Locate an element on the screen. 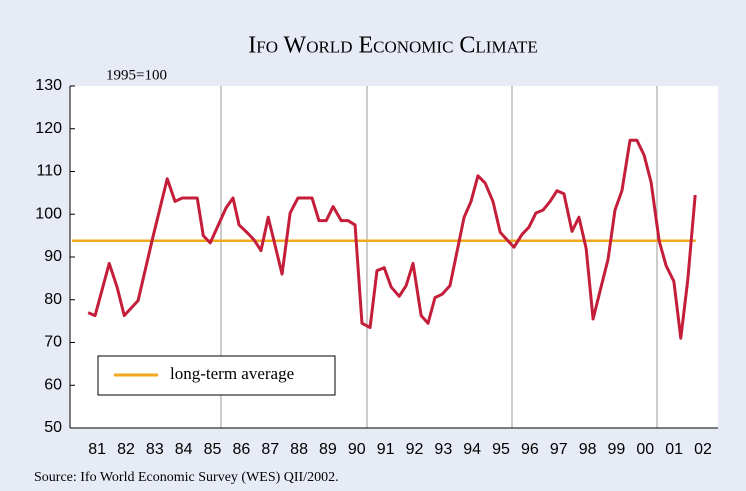 This screenshot has height=491, width=746. legend: long-term average is located at coordinates (204, 373).